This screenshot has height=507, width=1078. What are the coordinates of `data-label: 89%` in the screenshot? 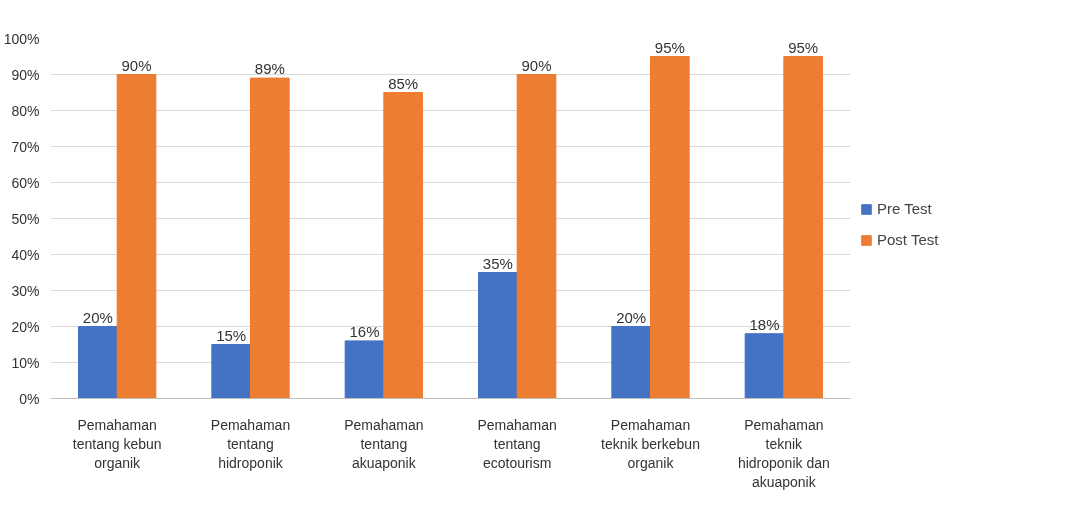 It's located at (269, 69).